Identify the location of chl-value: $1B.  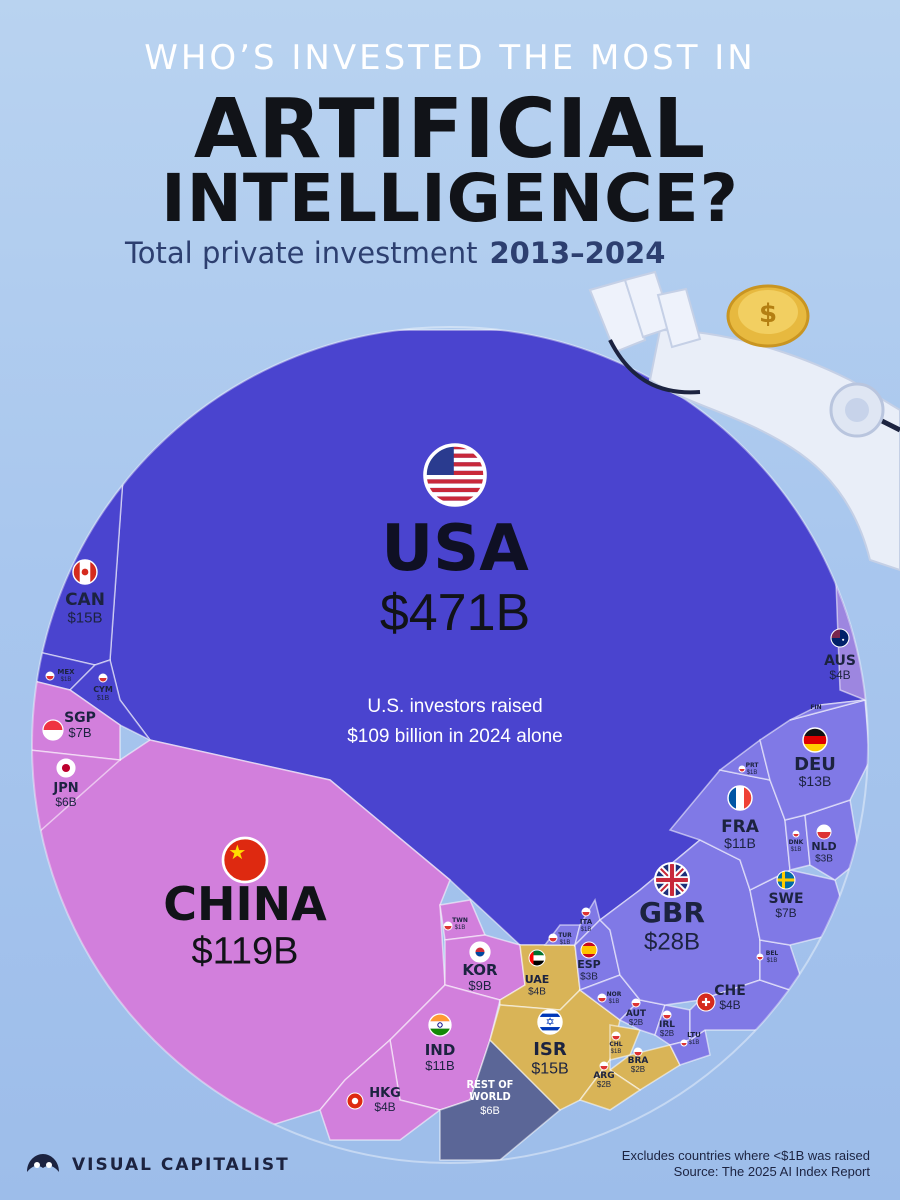
(616, 1052).